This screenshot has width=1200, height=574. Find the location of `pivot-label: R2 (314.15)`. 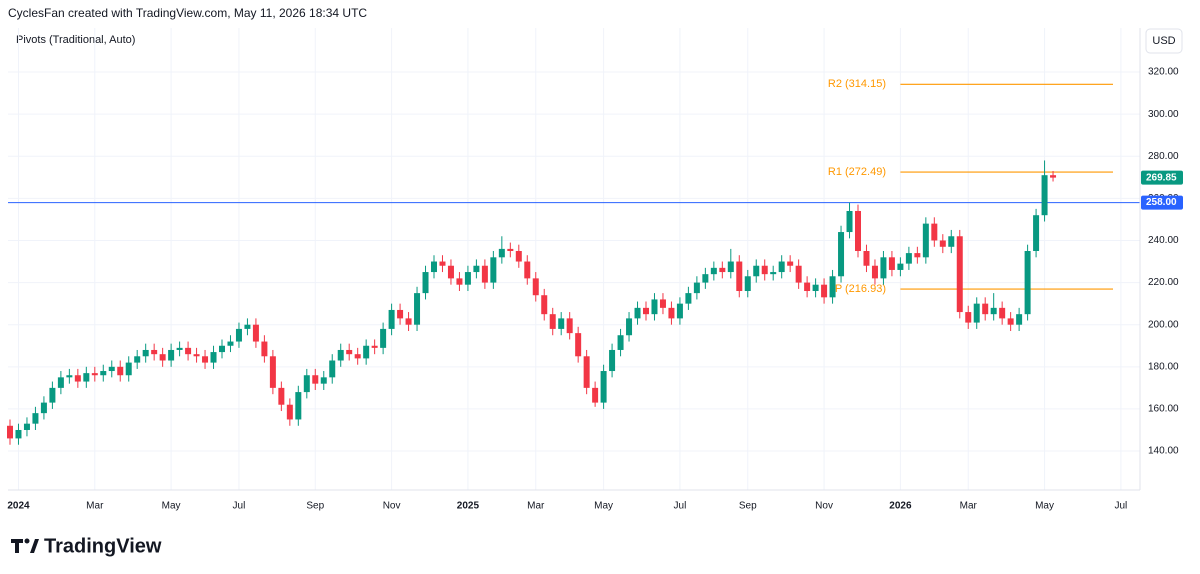

pivot-label: R2 (314.15) is located at coordinates (857, 84).